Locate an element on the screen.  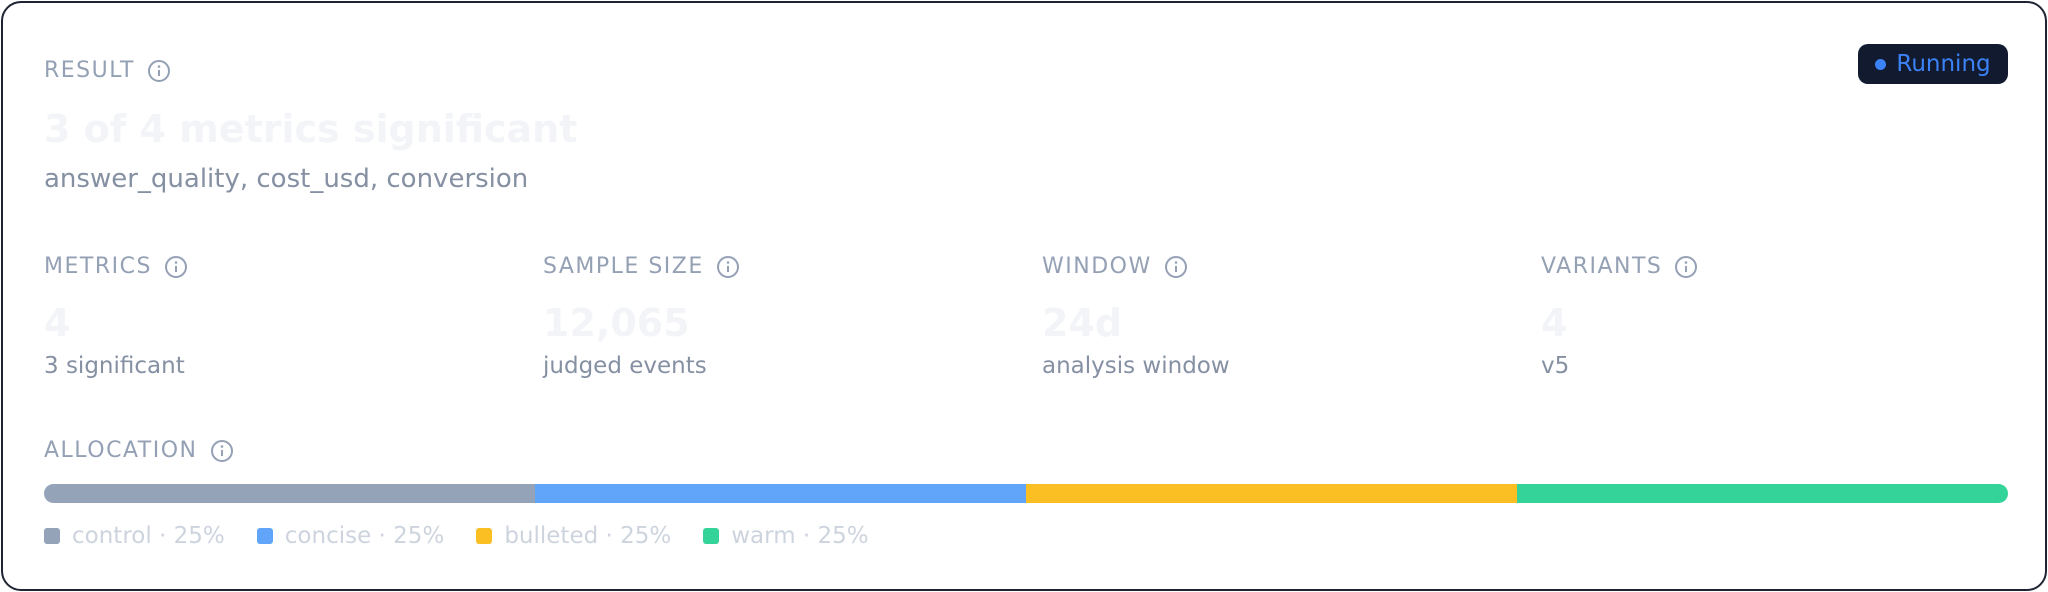
result-label: RESULT is located at coordinates (107, 70).